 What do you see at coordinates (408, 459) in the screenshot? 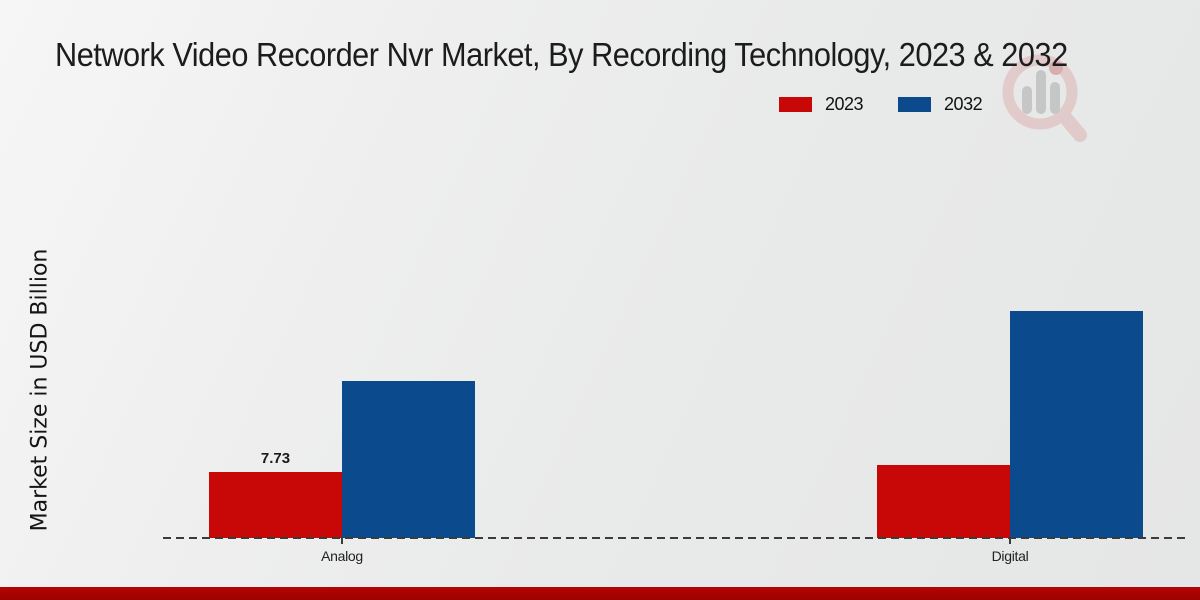
I see `bar-2032-analog` at bounding box center [408, 459].